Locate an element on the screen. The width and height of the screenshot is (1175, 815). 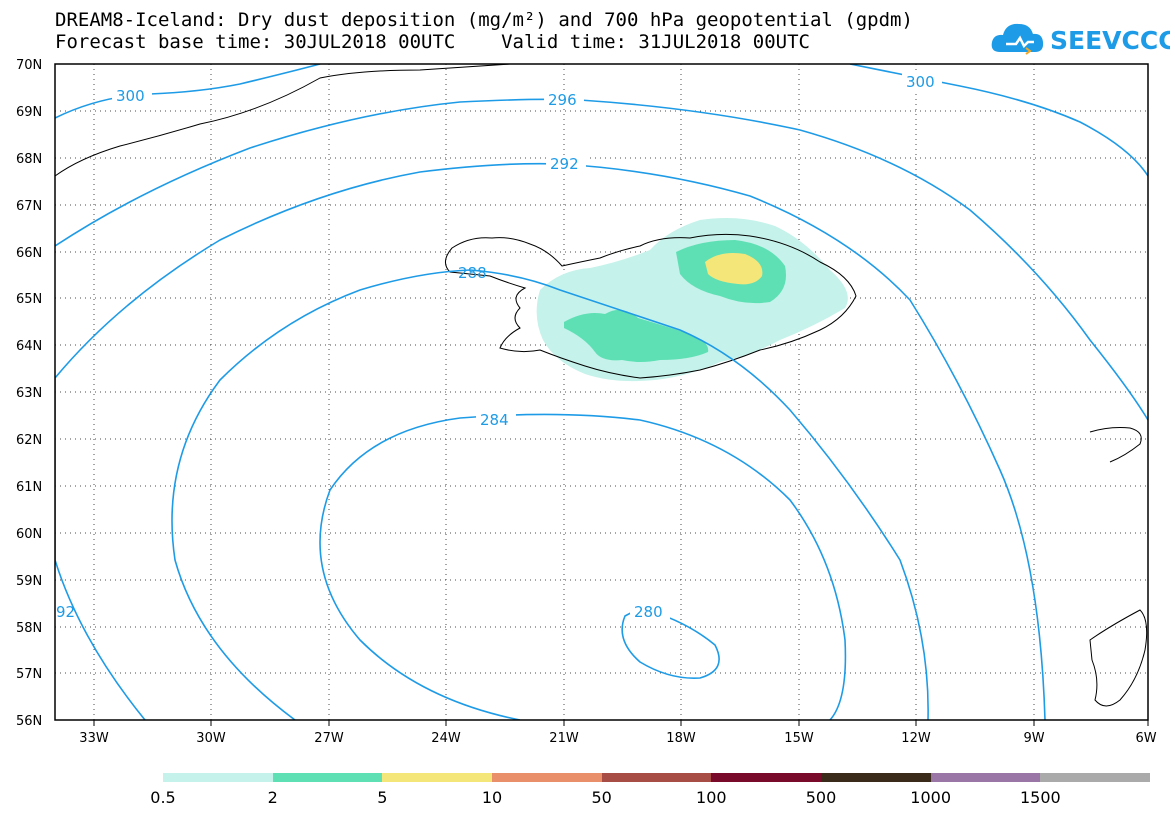
contour-label-292-edge: 92 is located at coordinates (65, 612).